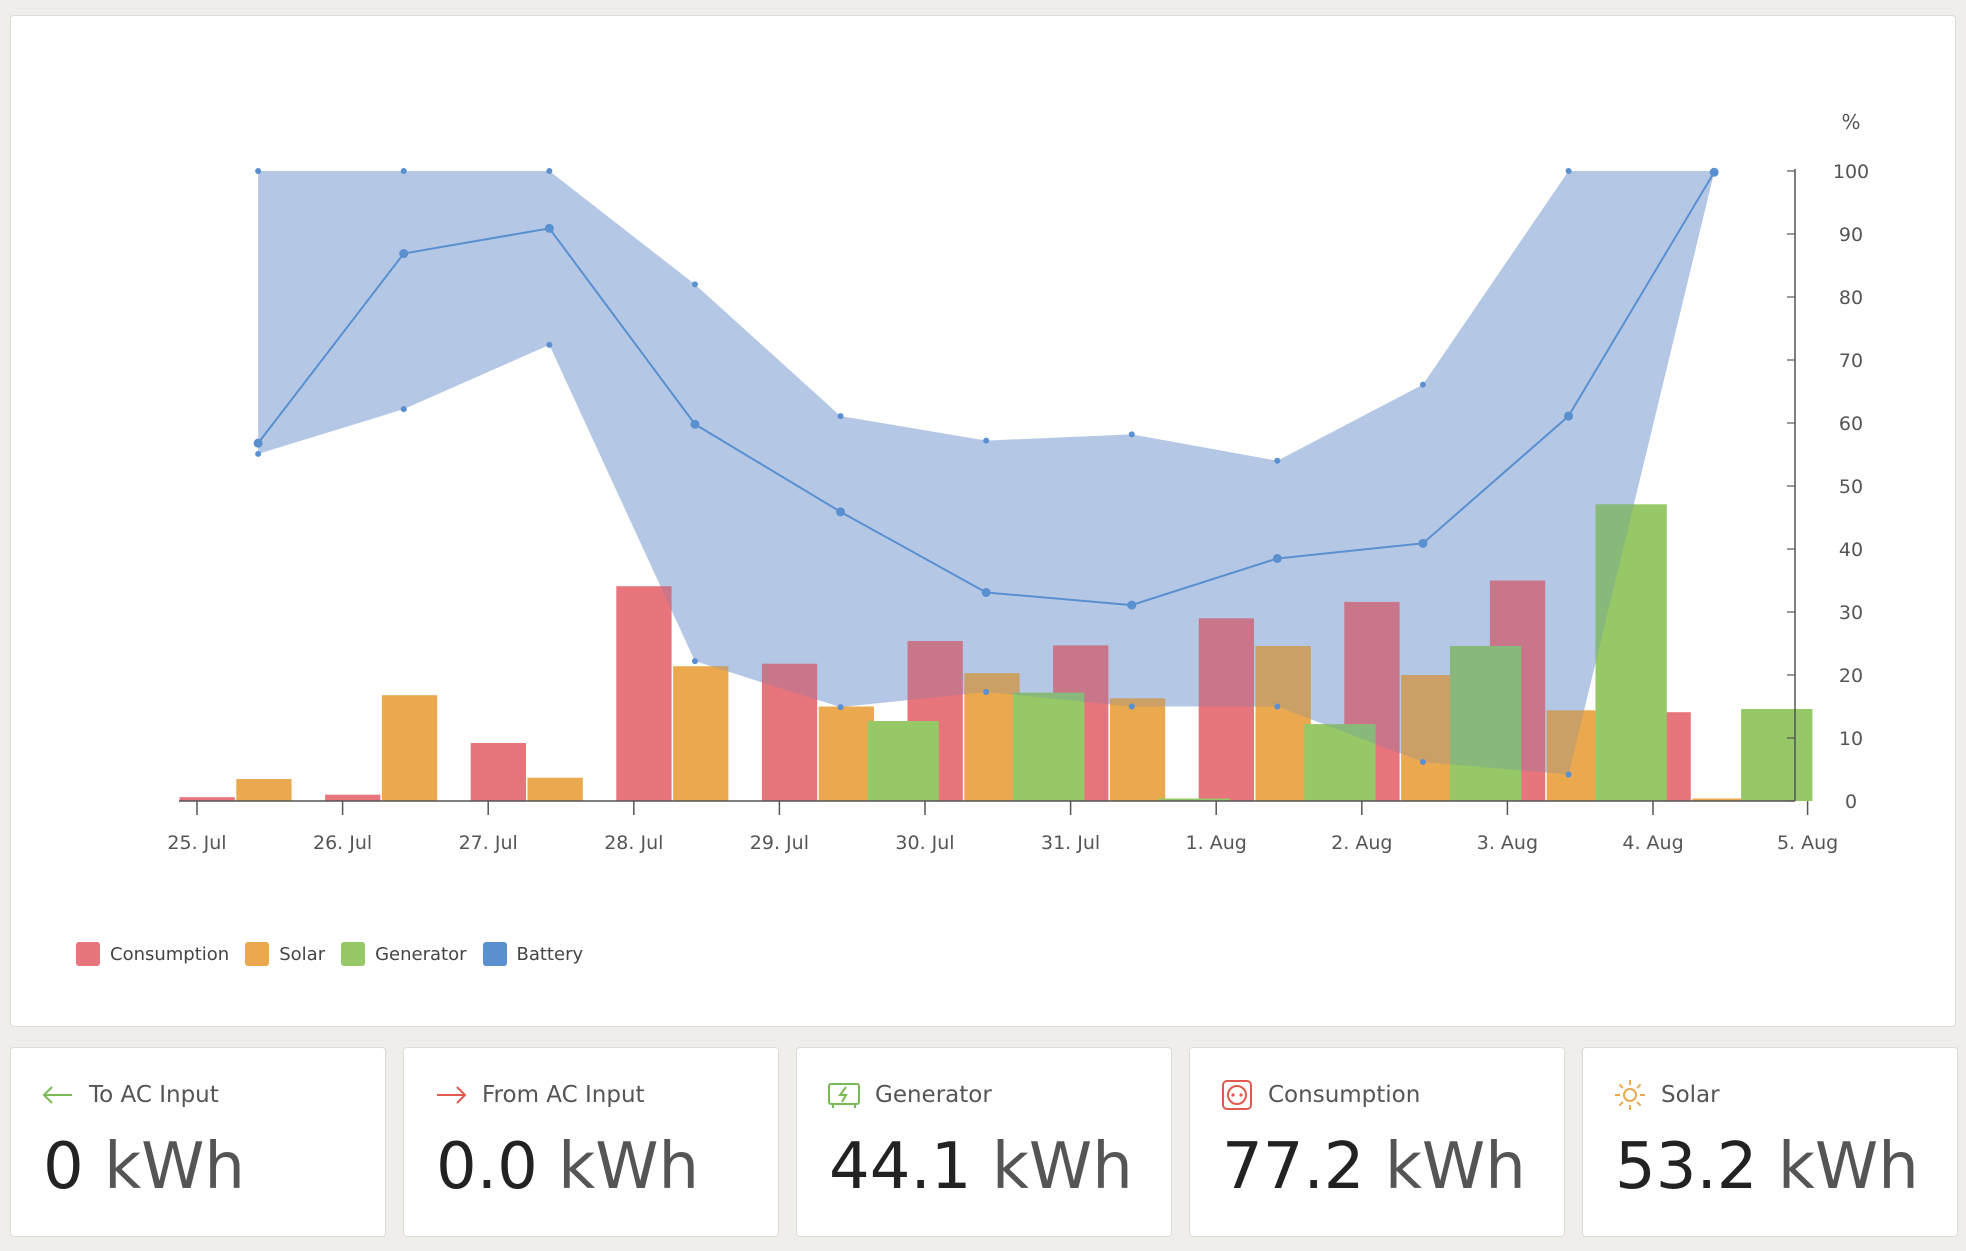  I want to click on arrow-left-icon, so click(57, 1095).